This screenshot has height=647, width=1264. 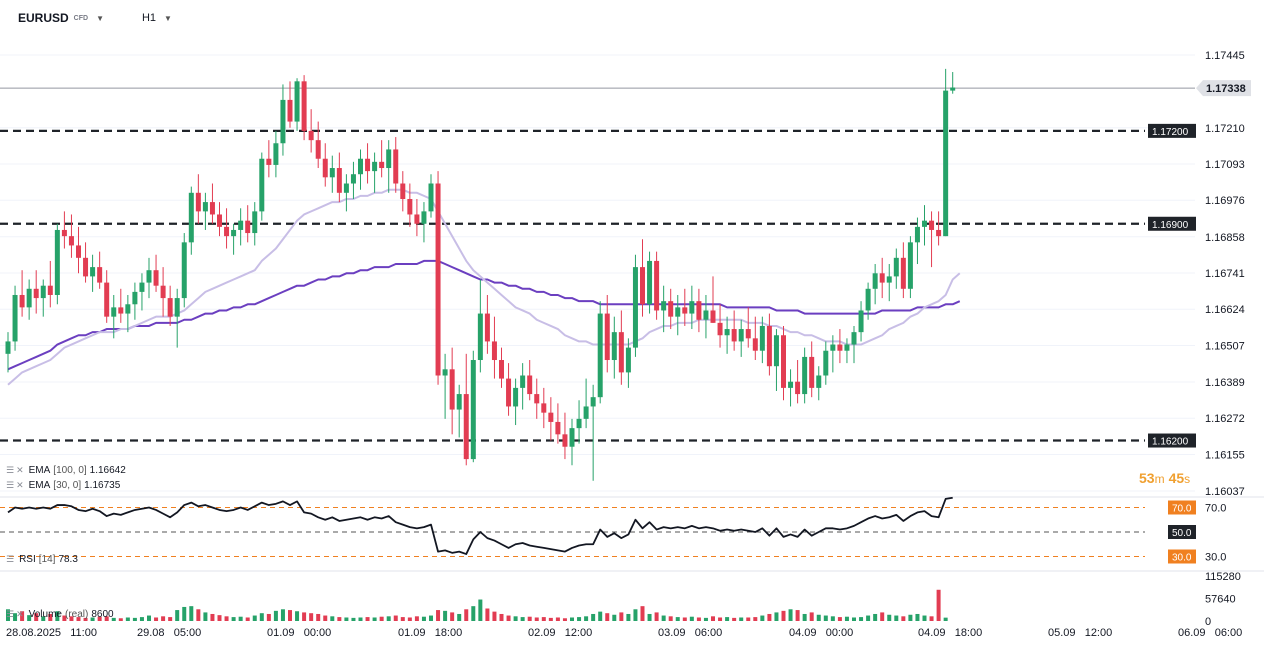 What do you see at coordinates (168, 18) in the screenshot?
I see `timeframe-dropdown-icon: ▼` at bounding box center [168, 18].